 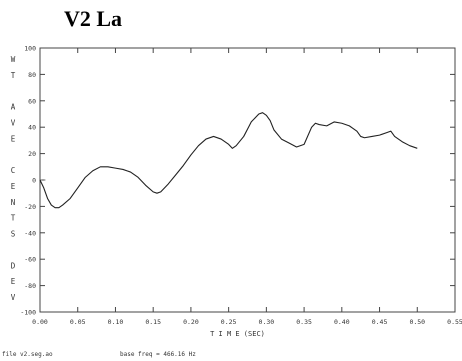 I want to click on footer-base-freq: base freq = 466.16 Hz, so click(x=158, y=354).